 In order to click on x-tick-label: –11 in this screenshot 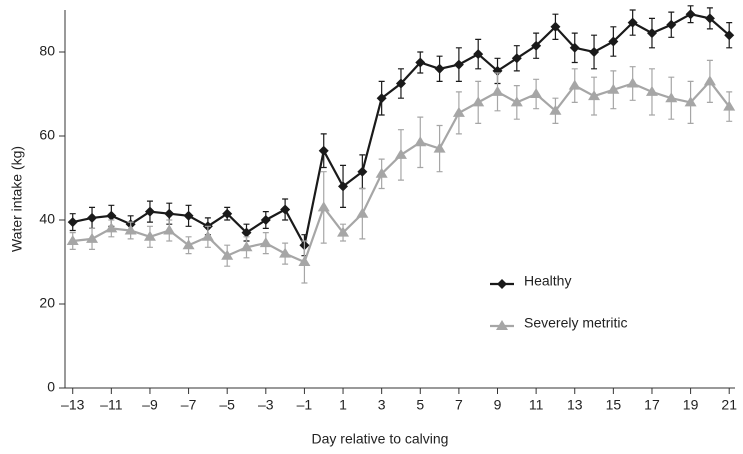, I will do `click(111, 405)`.